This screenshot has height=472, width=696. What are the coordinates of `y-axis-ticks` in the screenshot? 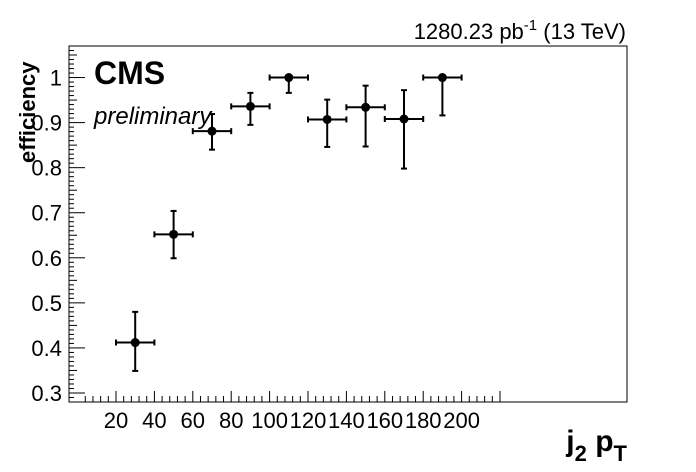 It's located at (77, 224).